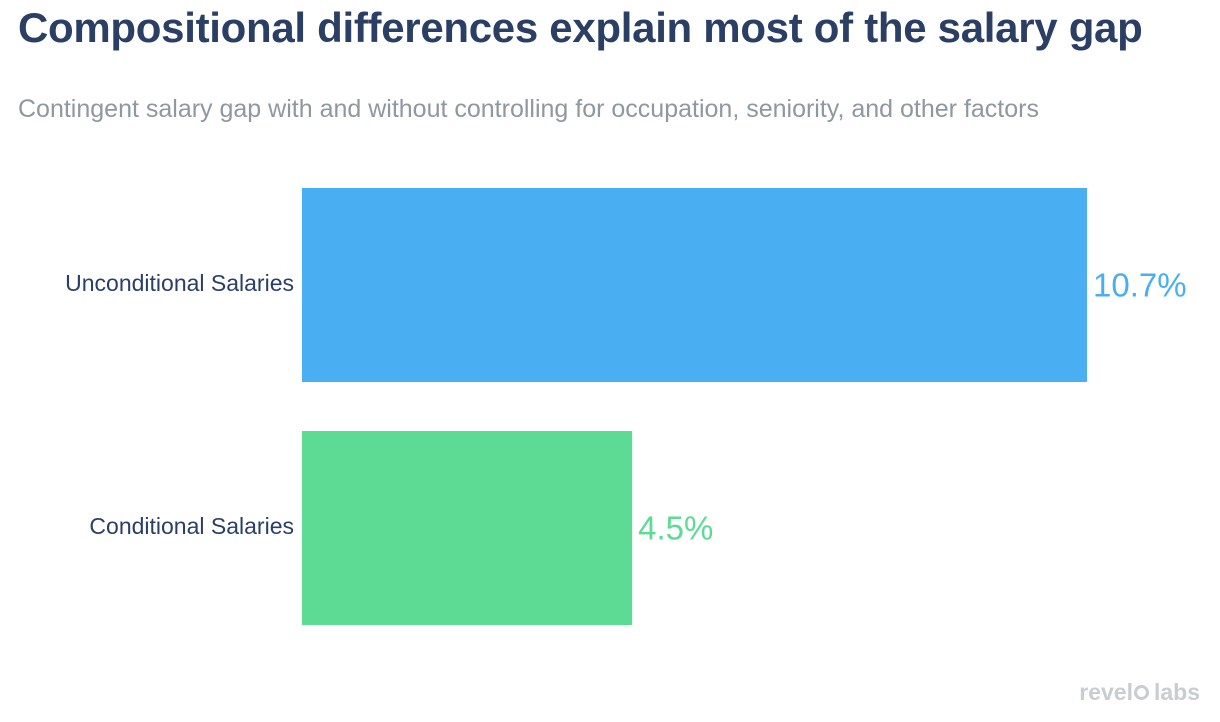  I want to click on logo-text-left: revel, so click(1106, 692).